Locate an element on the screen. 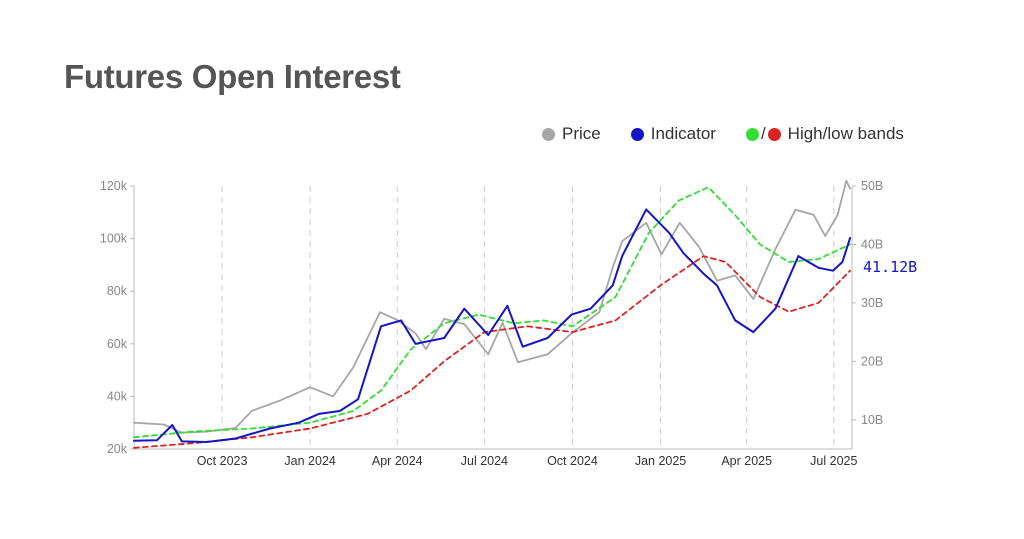 Image resolution: width=1024 pixels, height=539 pixels. x-tick-label: Oct 2024 is located at coordinates (572, 461).